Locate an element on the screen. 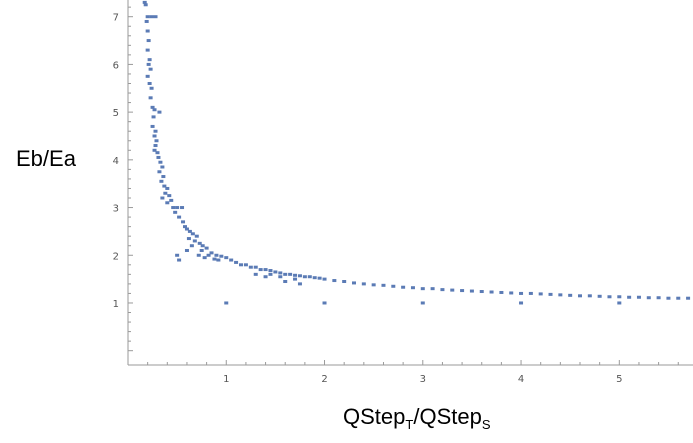 This screenshot has width=693, height=443. x-tick-label: 1 is located at coordinates (226, 379).